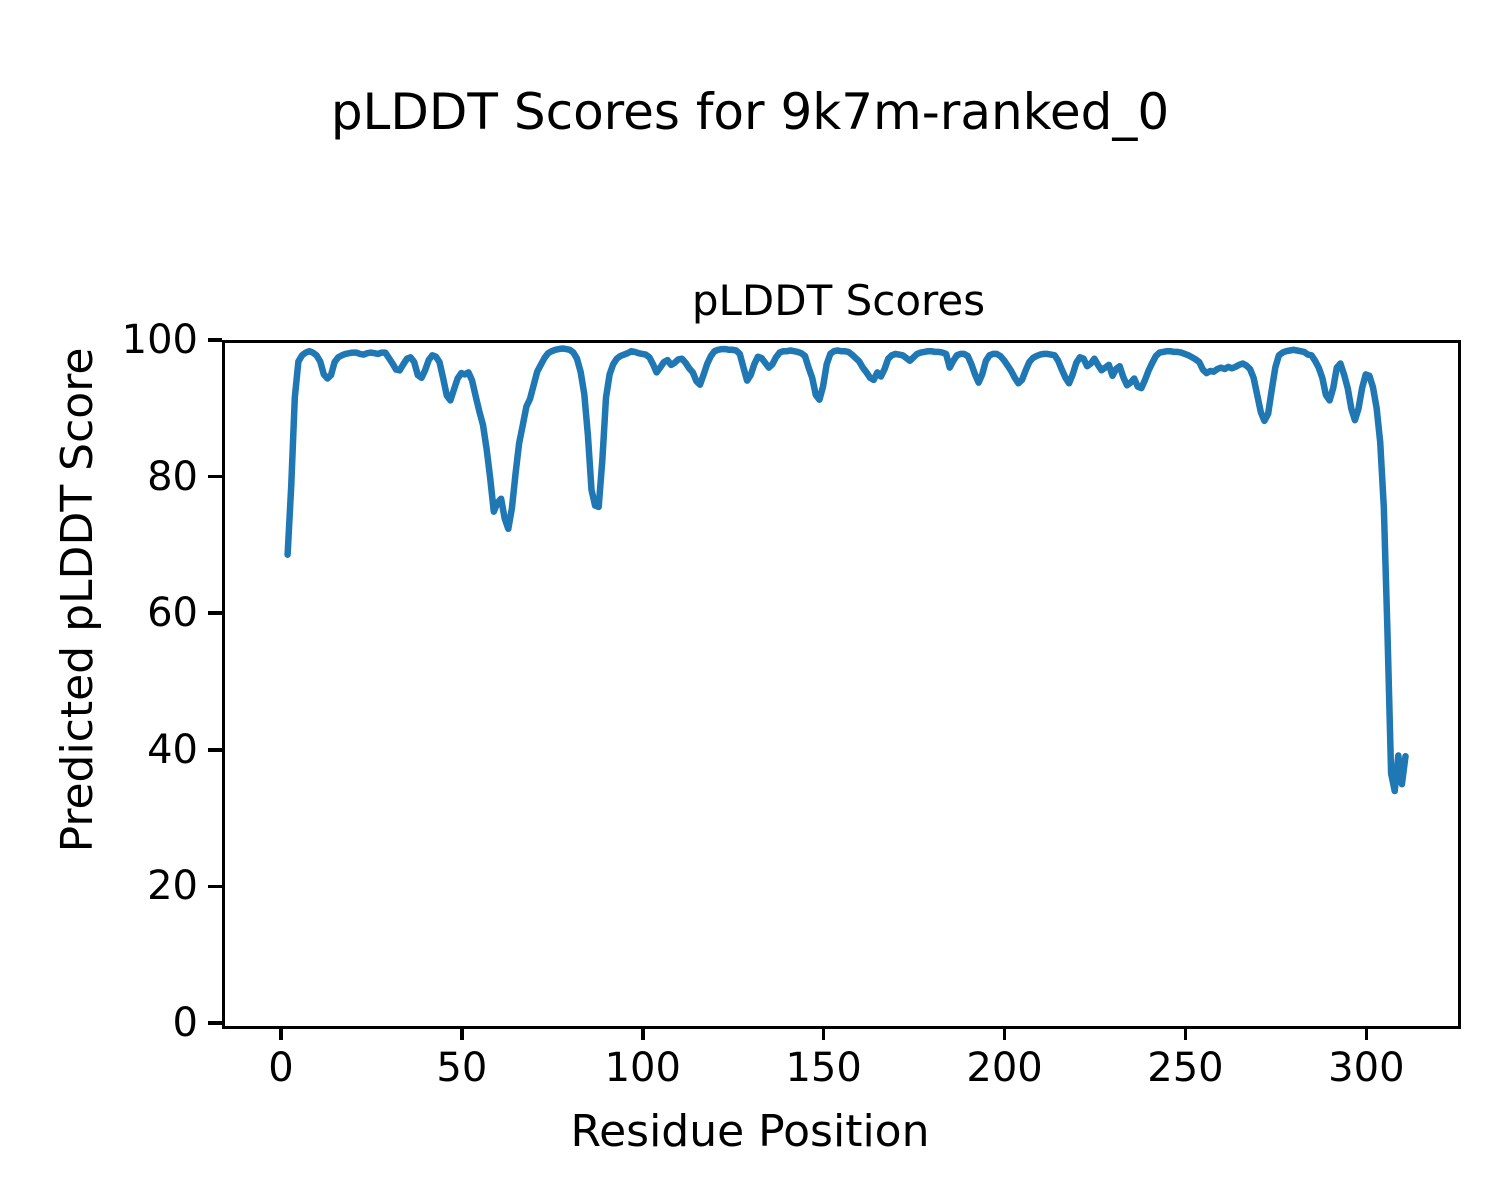 Image resolution: width=1500 pixels, height=1200 pixels. What do you see at coordinates (77, 600) in the screenshot?
I see `y-axis-label: Predicted pLDDT Score` at bounding box center [77, 600].